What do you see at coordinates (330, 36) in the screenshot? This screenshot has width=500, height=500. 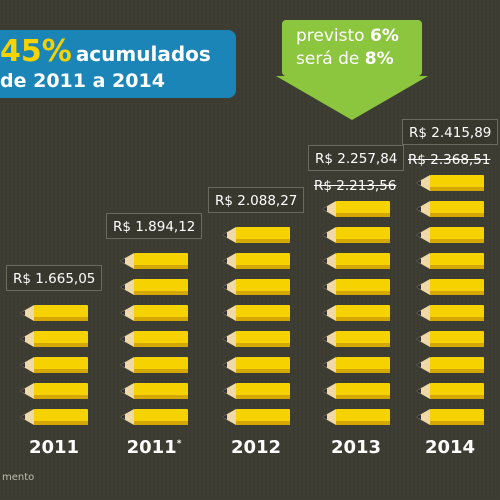 I see `callout-line1-prefix: previsto` at bounding box center [330, 36].